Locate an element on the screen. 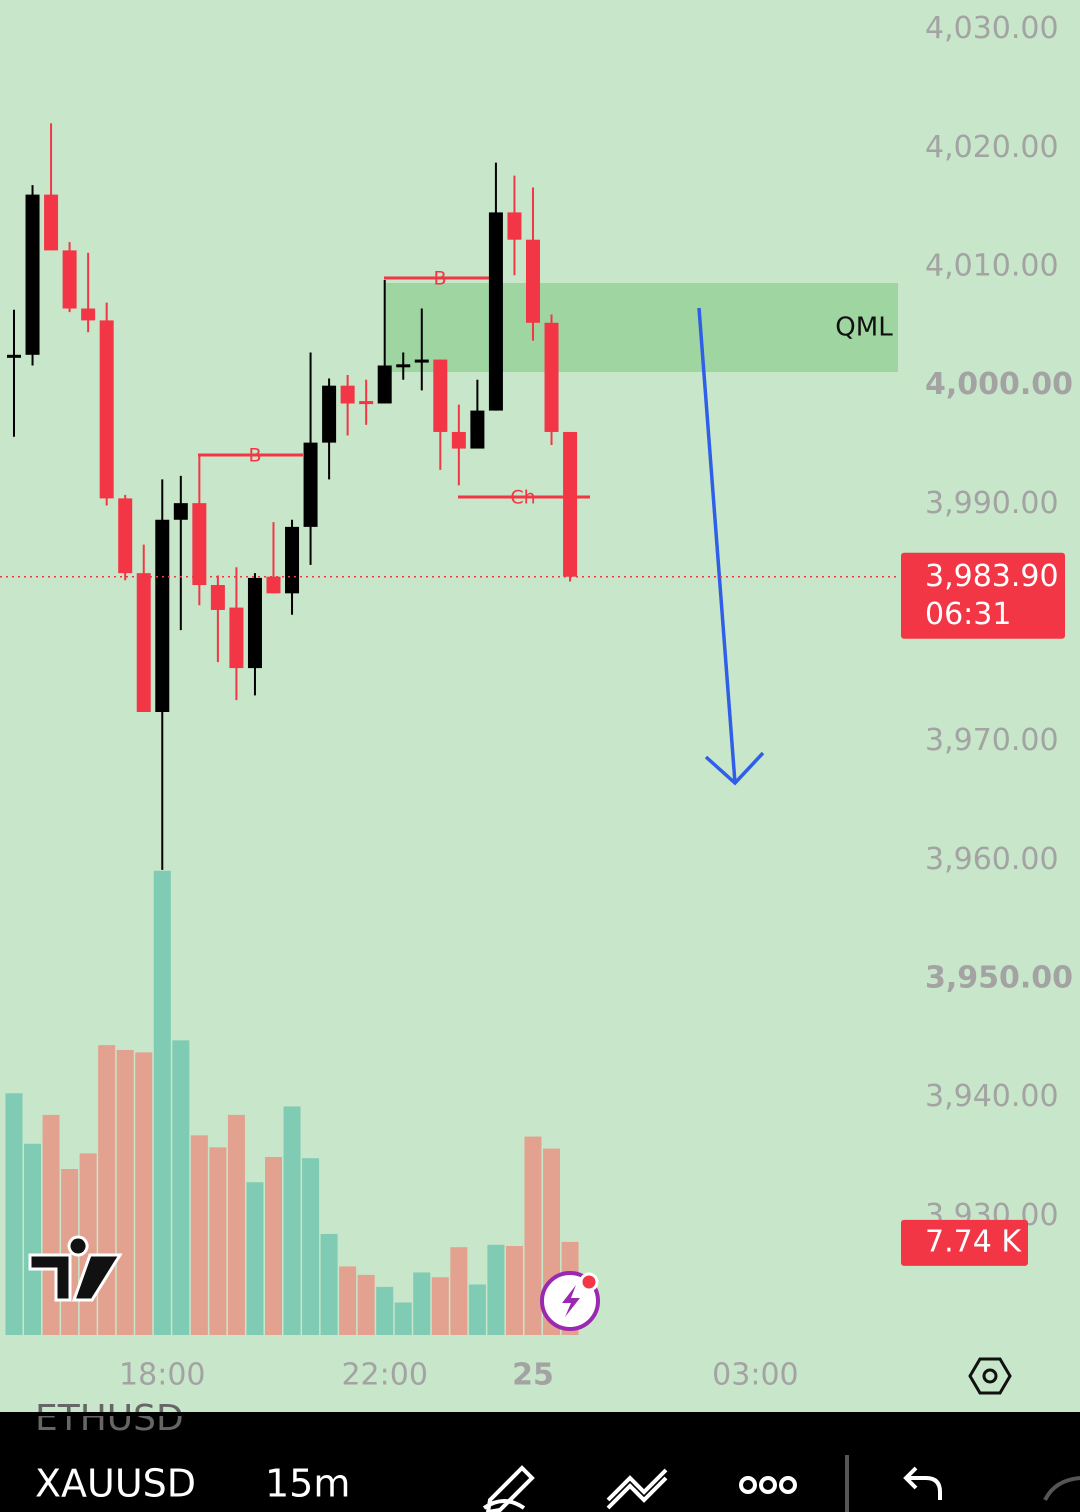 Image resolution: width=1080 pixels, height=1512 pixels. zone-label: QML is located at coordinates (864, 328).